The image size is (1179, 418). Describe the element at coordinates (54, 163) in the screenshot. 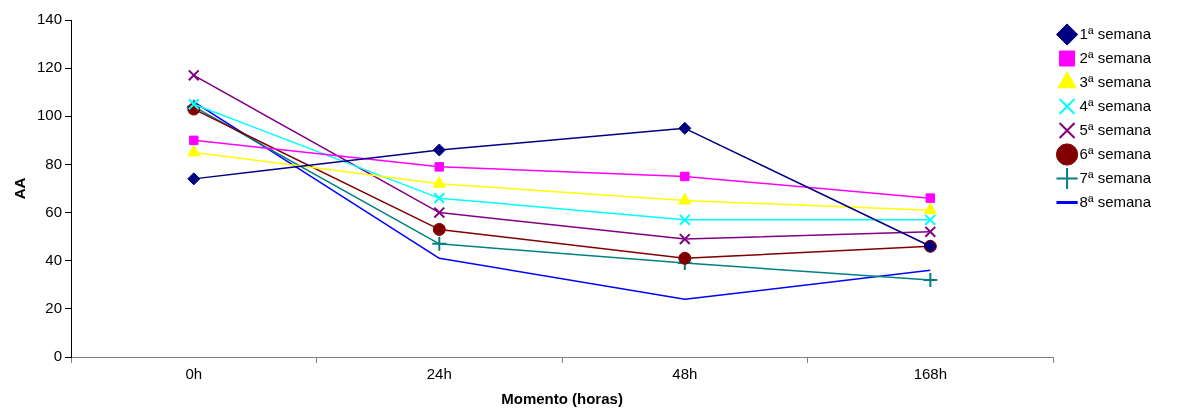

I see `y-tick-label: 80` at that location.